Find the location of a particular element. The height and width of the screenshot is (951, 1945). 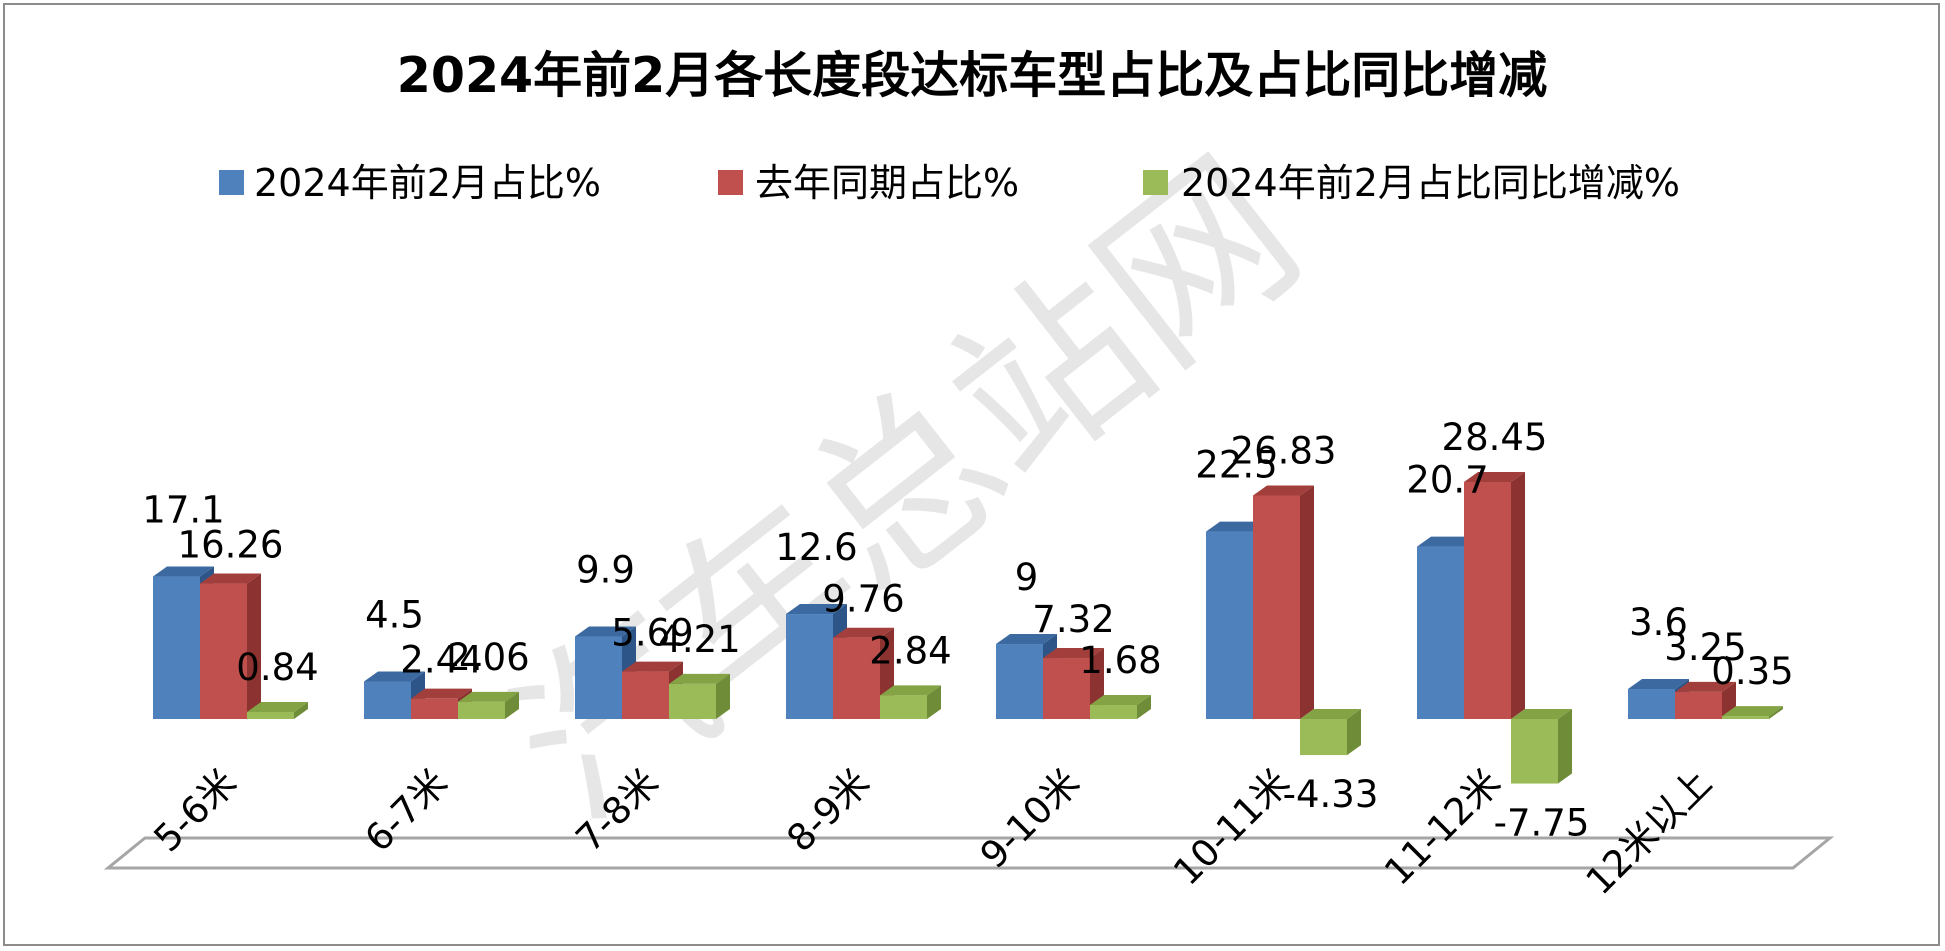

category-label-5: 10-11米 is located at coordinates (1231, 827).